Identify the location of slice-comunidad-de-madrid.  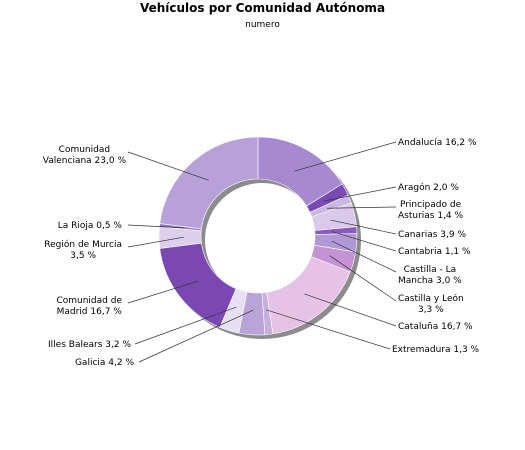
(198, 285).